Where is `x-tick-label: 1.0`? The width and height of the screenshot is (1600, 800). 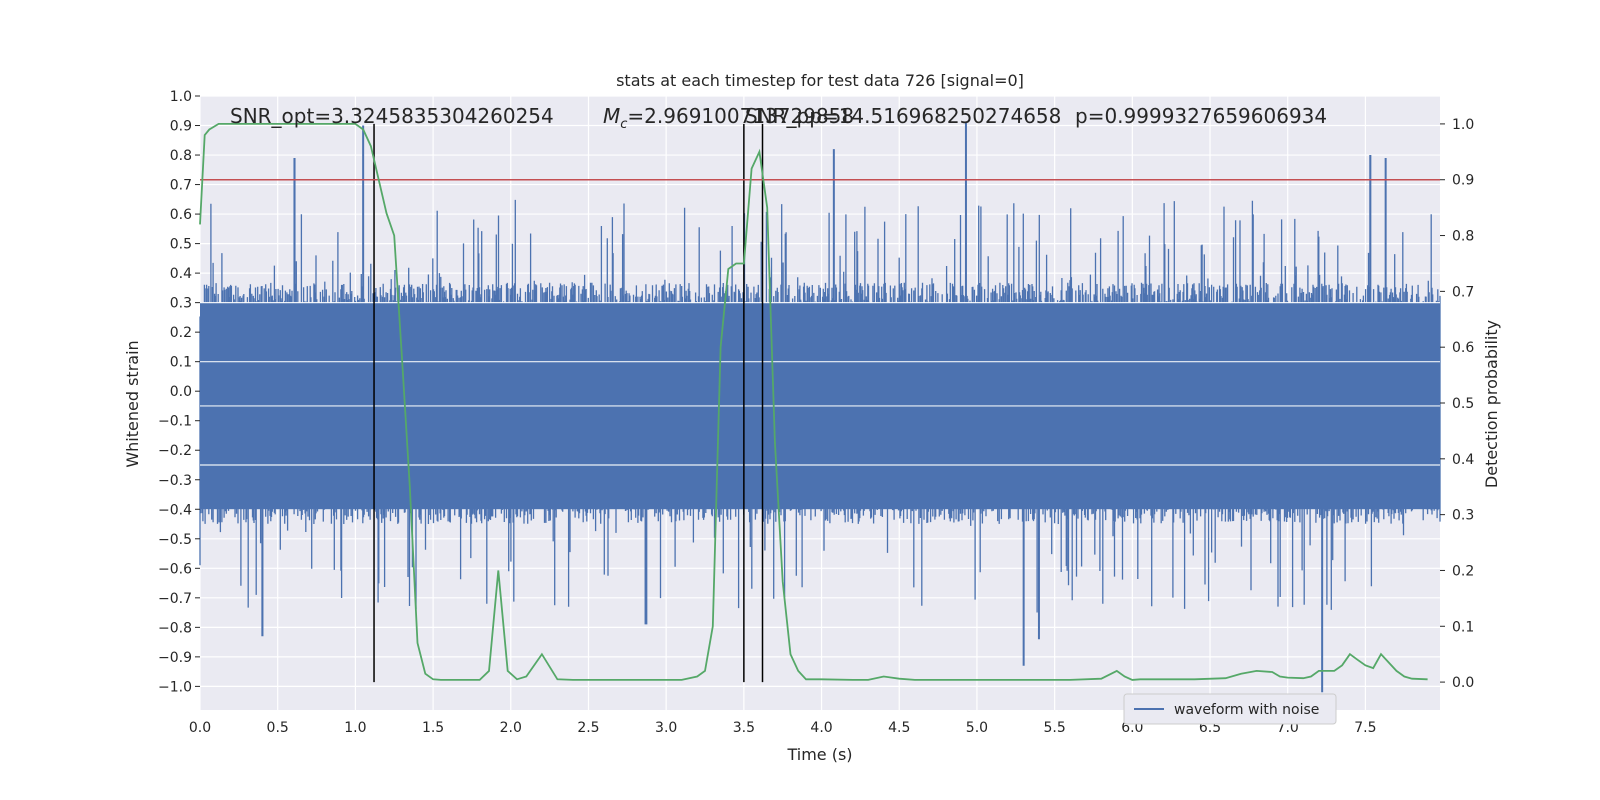 x-tick-label: 1.0 is located at coordinates (355, 728).